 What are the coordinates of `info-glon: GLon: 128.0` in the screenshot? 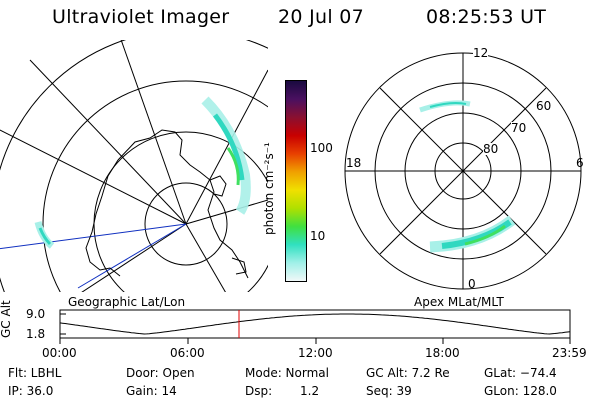 It's located at (520, 391).